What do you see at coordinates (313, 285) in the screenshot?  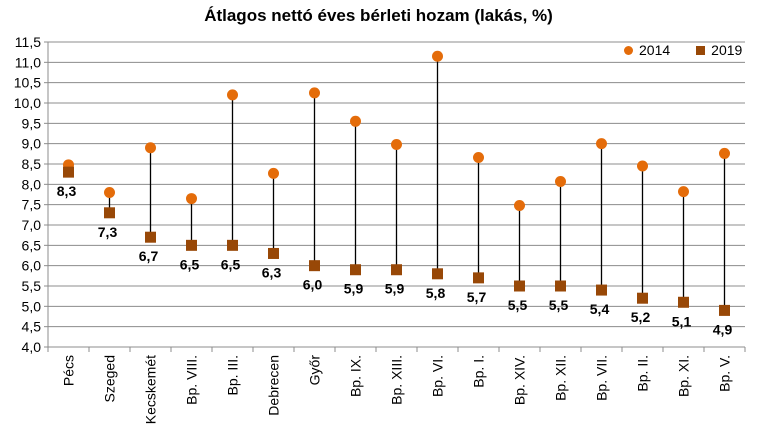 I see `data-label-2019: 6,0` at bounding box center [313, 285].